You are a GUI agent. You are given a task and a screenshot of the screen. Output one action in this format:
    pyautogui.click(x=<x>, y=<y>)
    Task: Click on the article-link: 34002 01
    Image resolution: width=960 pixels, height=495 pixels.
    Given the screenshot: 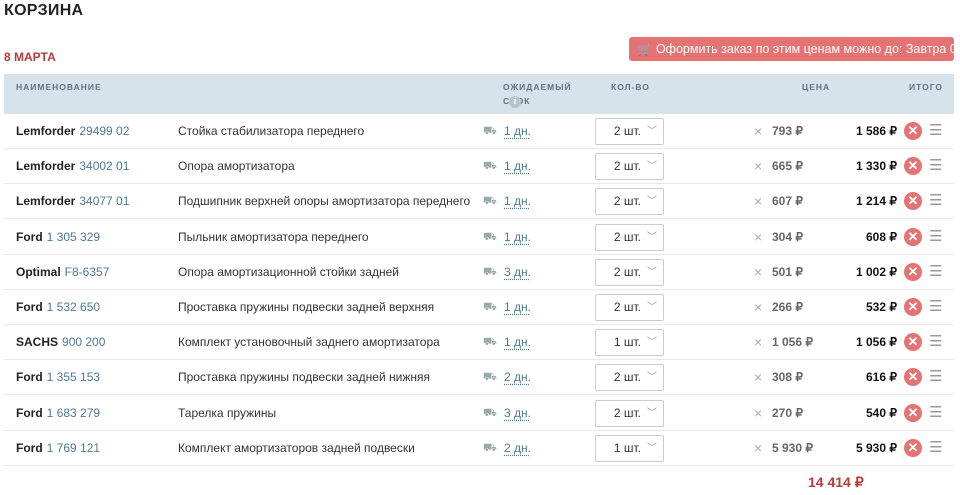 What is the action you would take?
    pyautogui.click(x=104, y=166)
    